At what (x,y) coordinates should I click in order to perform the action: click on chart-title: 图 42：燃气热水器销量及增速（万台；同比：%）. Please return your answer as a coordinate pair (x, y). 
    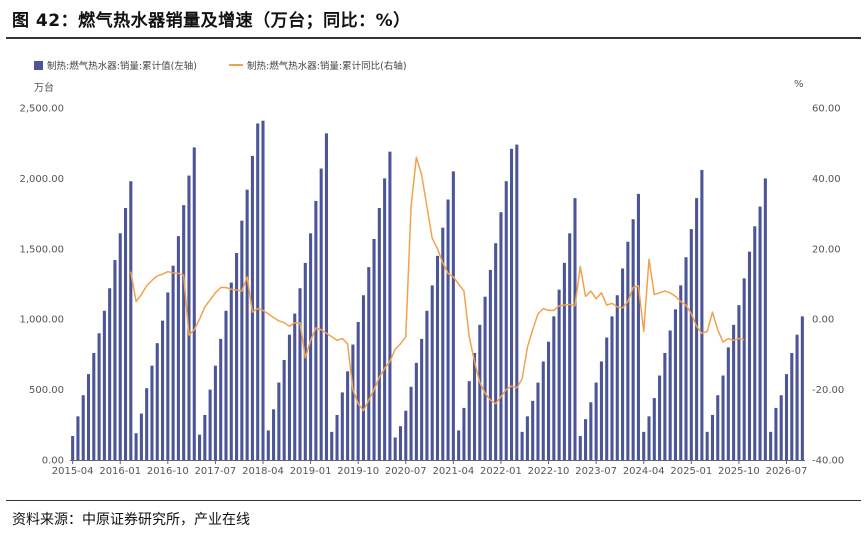
    Looking at the image, I should click on (211, 21).